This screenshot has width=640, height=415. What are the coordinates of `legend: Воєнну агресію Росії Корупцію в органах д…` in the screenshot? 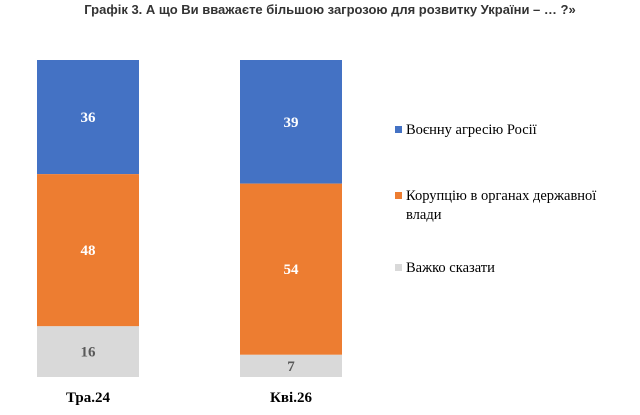 It's located at (495, 199).